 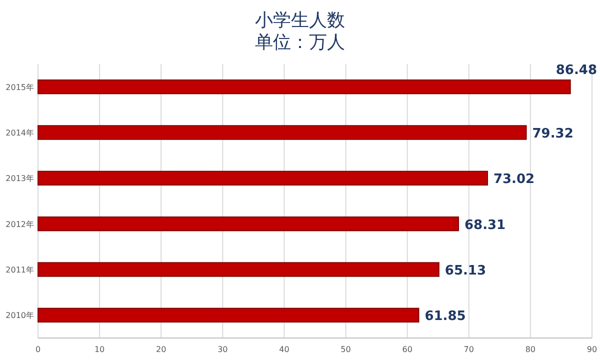 What do you see at coordinates (530, 349) in the screenshot?
I see `x-tick-label: 80` at bounding box center [530, 349].